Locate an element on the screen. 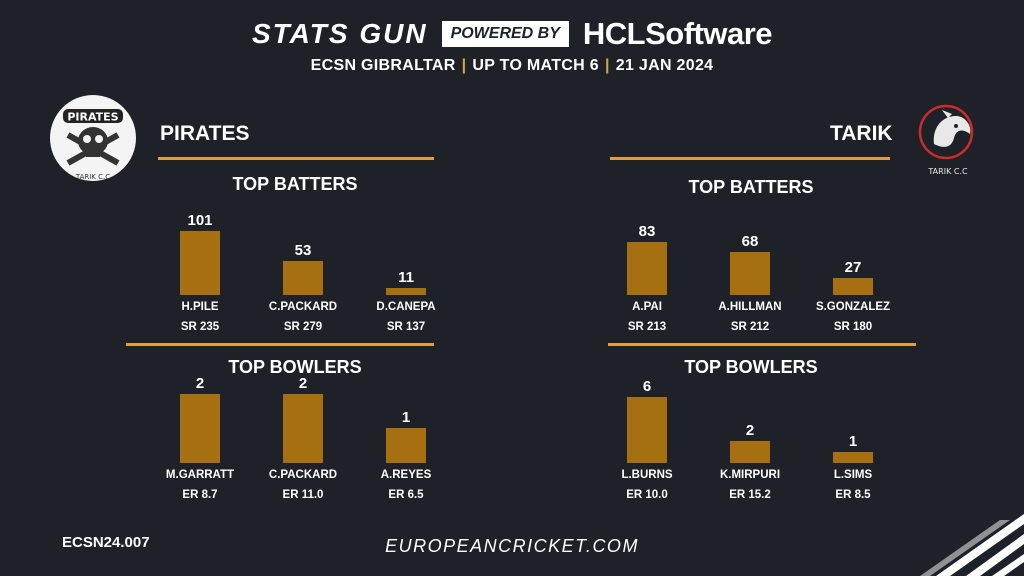  tarik-mid-rule is located at coordinates (762, 344).